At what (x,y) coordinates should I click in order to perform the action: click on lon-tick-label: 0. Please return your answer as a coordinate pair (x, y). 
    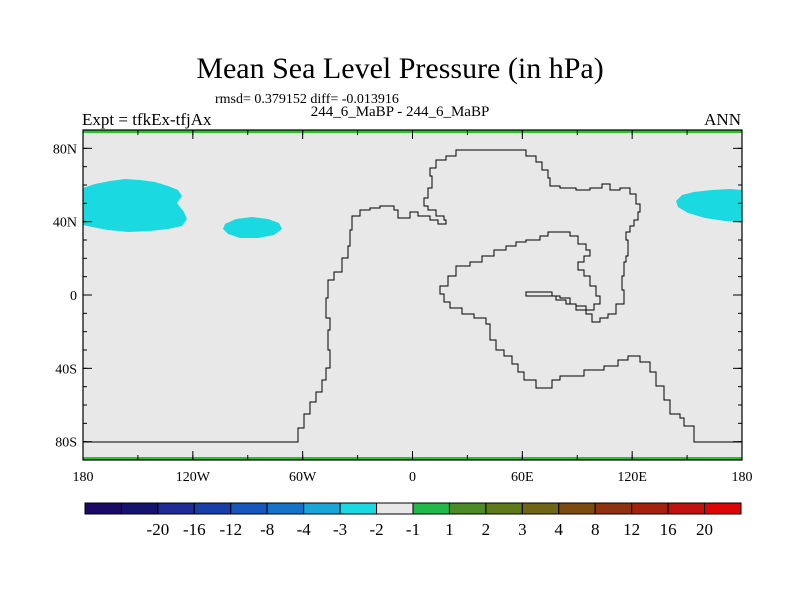
    Looking at the image, I should click on (412, 477).